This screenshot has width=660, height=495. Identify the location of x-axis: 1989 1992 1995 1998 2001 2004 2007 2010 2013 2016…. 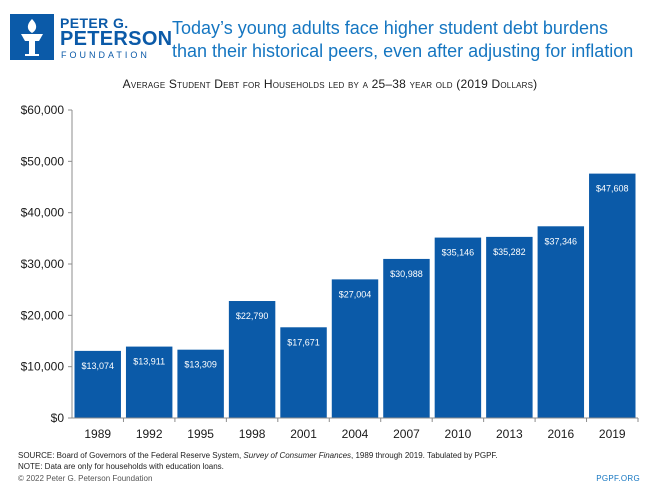
(355, 429).